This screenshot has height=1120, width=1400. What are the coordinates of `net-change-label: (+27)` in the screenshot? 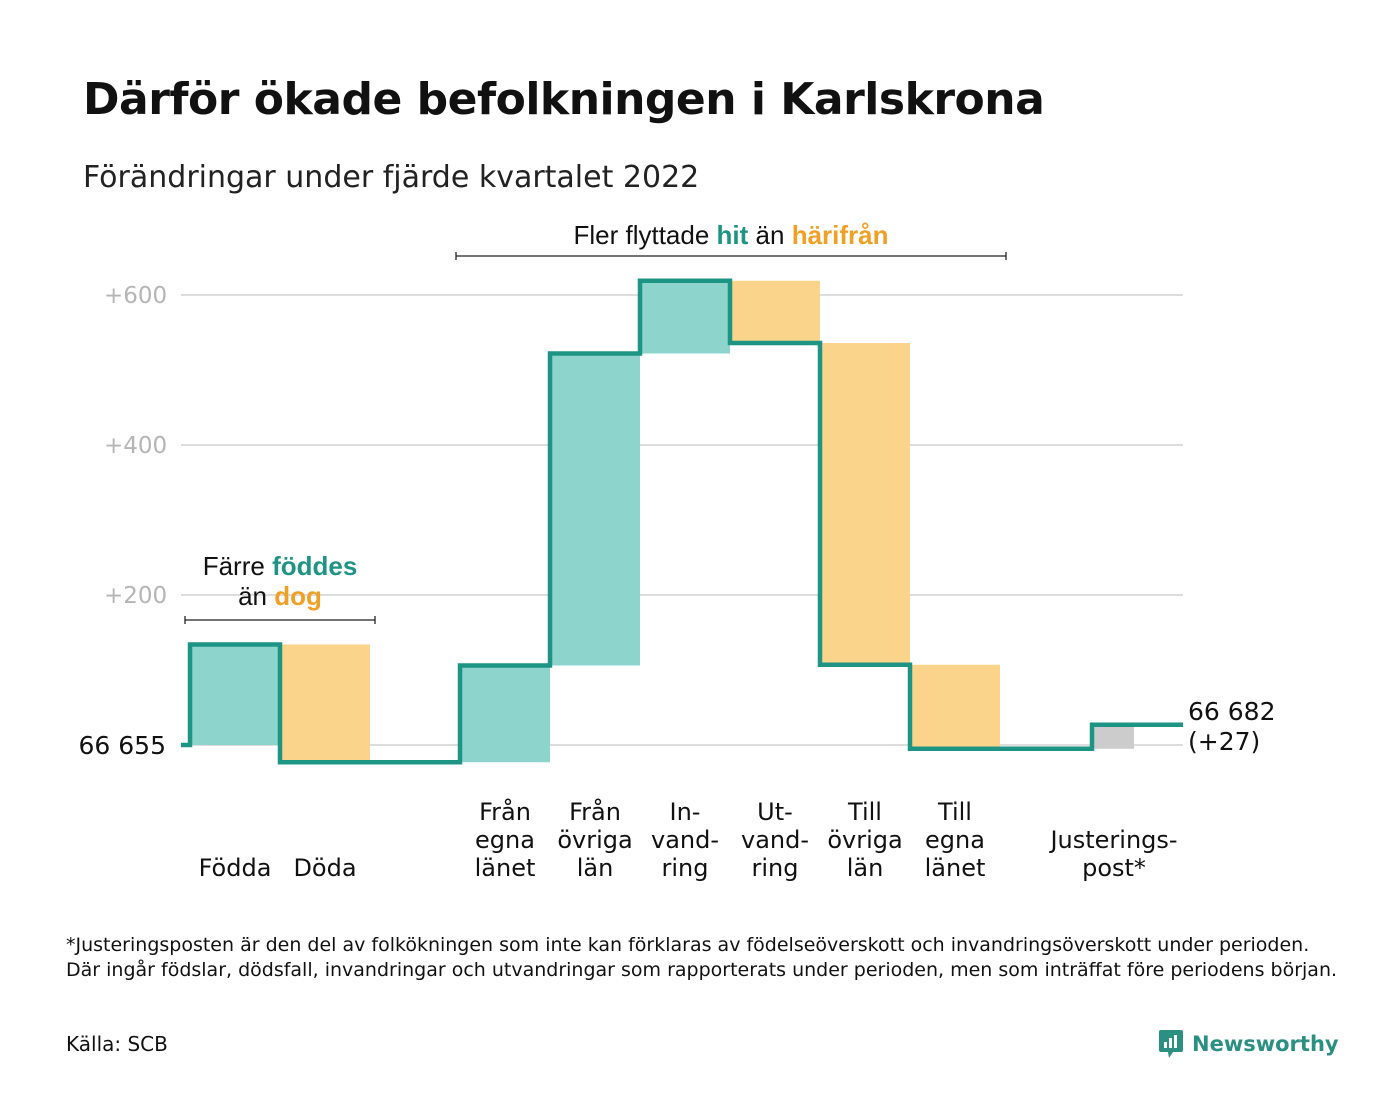 It's located at (1224, 741).